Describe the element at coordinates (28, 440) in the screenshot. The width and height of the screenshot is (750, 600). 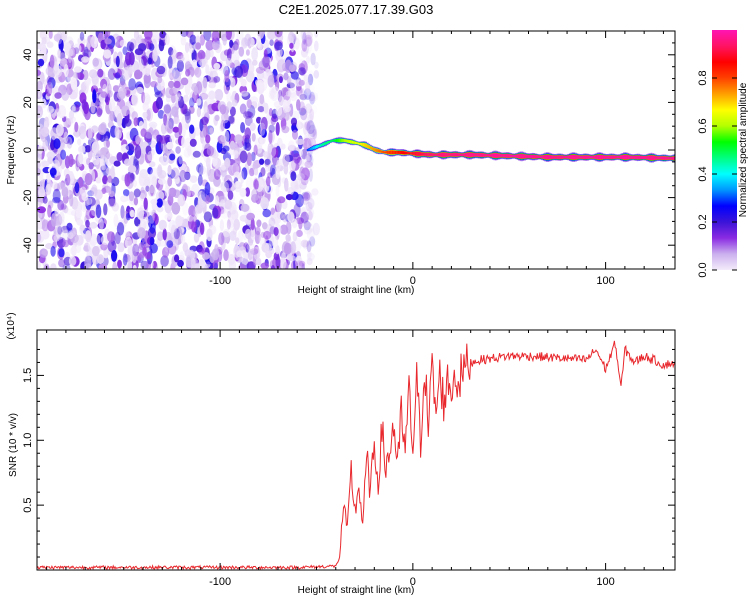
I see `y-tick-label: 1.0` at that location.